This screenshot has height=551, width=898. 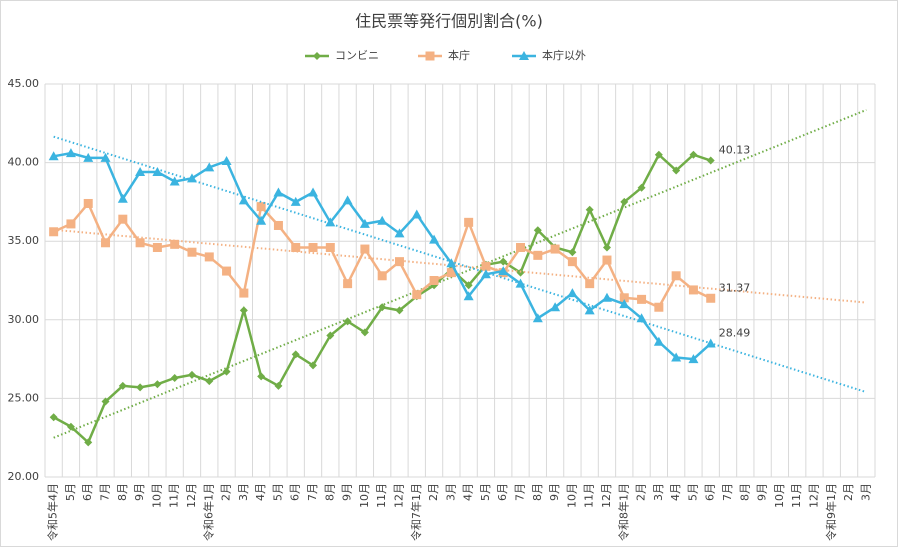 I want to click on x-tick-label: 令和8年1月, so click(x=623, y=512).